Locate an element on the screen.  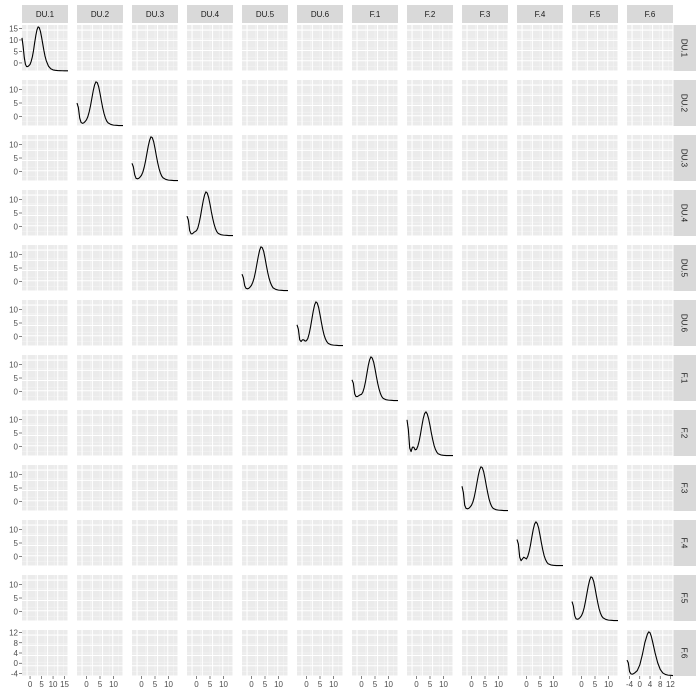
strip-right-label: DU.3 is located at coordinates (684, 158).